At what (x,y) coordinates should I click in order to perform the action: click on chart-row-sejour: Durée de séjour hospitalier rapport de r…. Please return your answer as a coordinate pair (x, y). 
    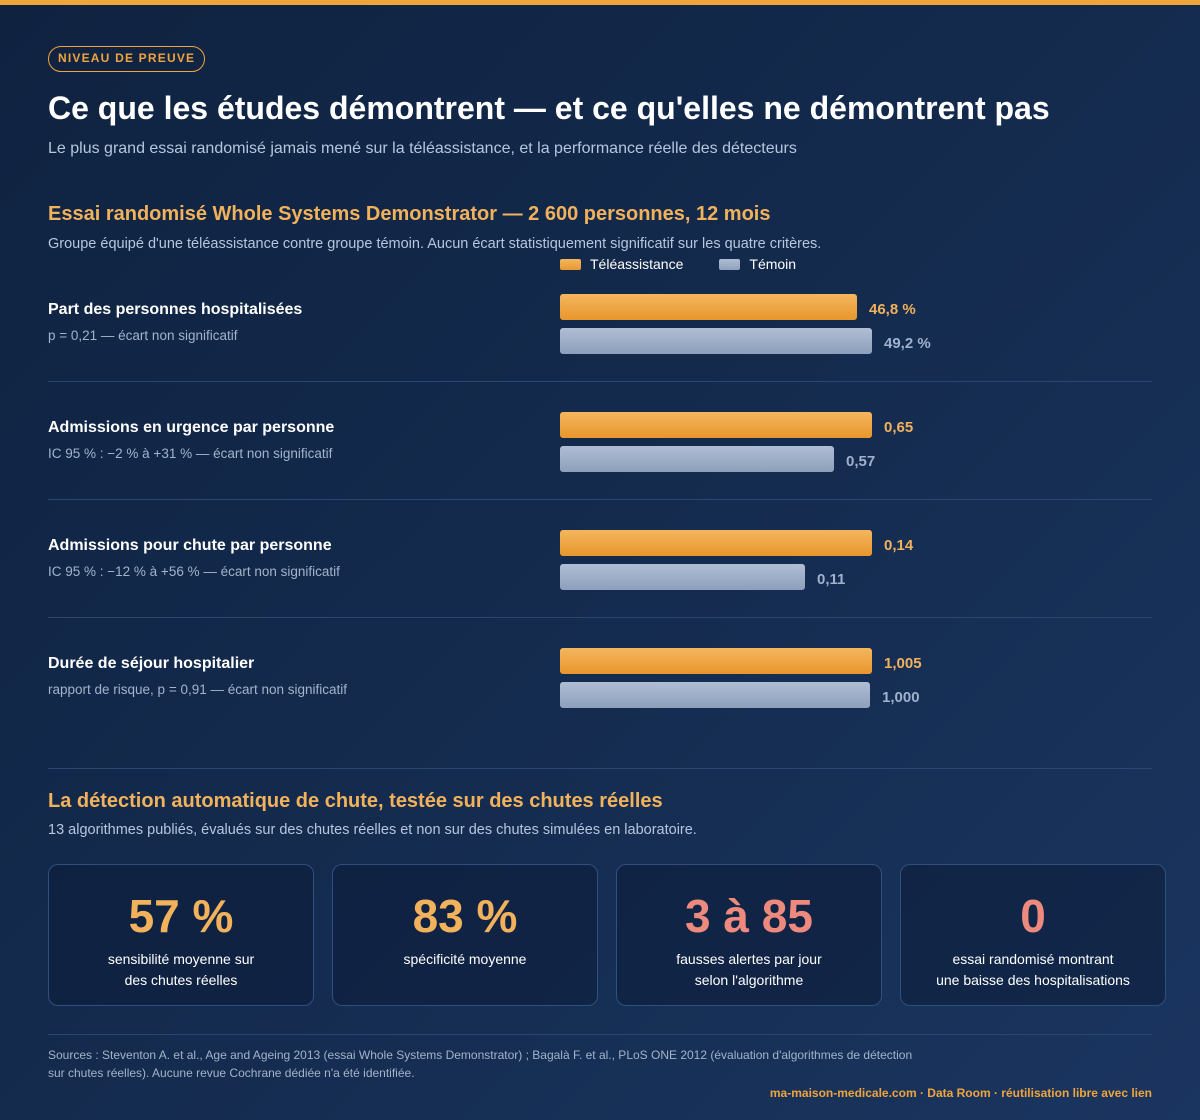
    Looking at the image, I should click on (600, 695).